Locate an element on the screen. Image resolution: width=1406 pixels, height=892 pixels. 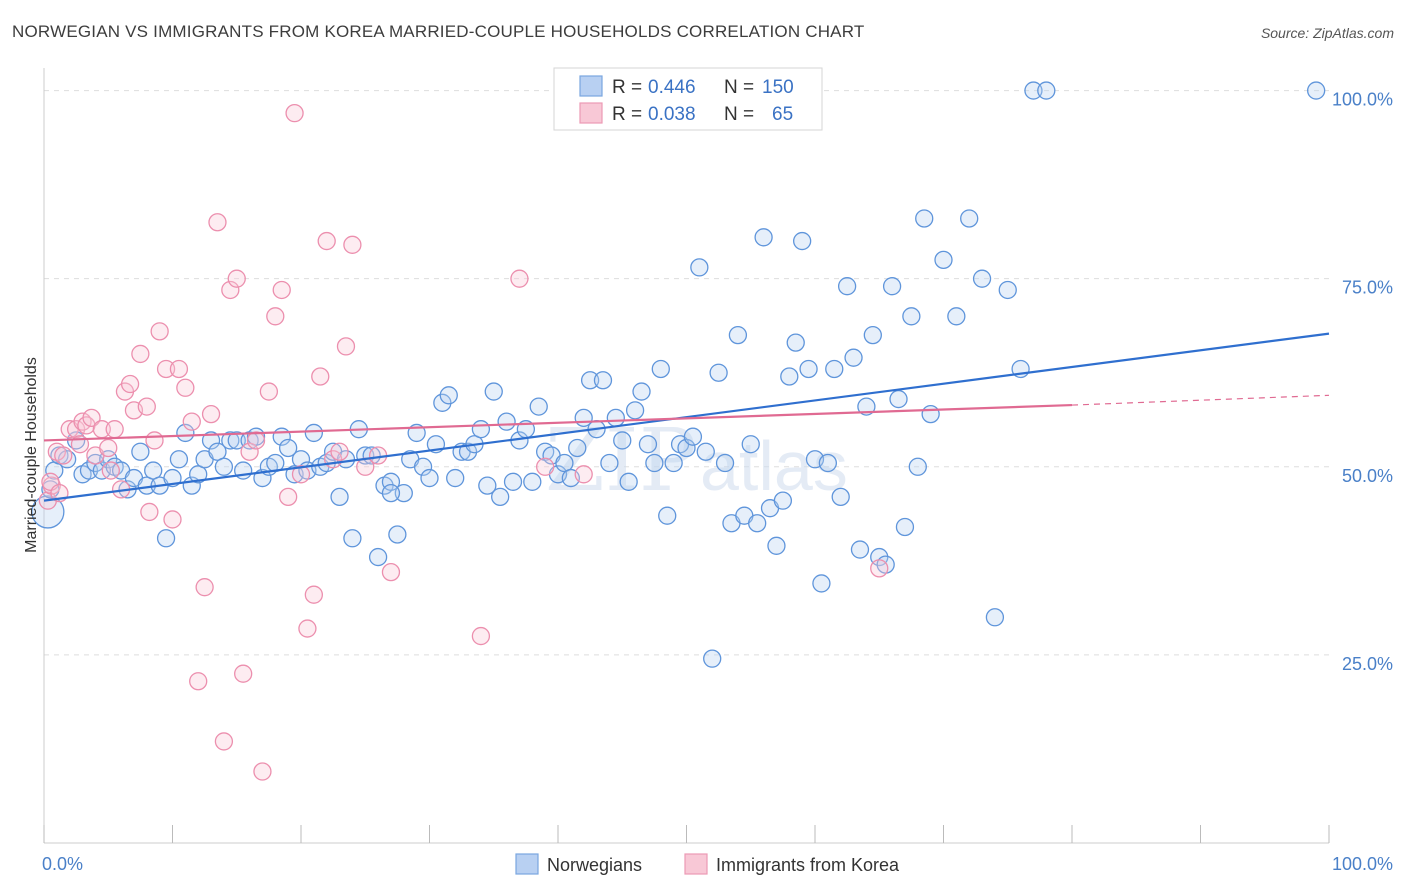
y-tick-label-0: 25.0% is located at coordinates (1367, 664).